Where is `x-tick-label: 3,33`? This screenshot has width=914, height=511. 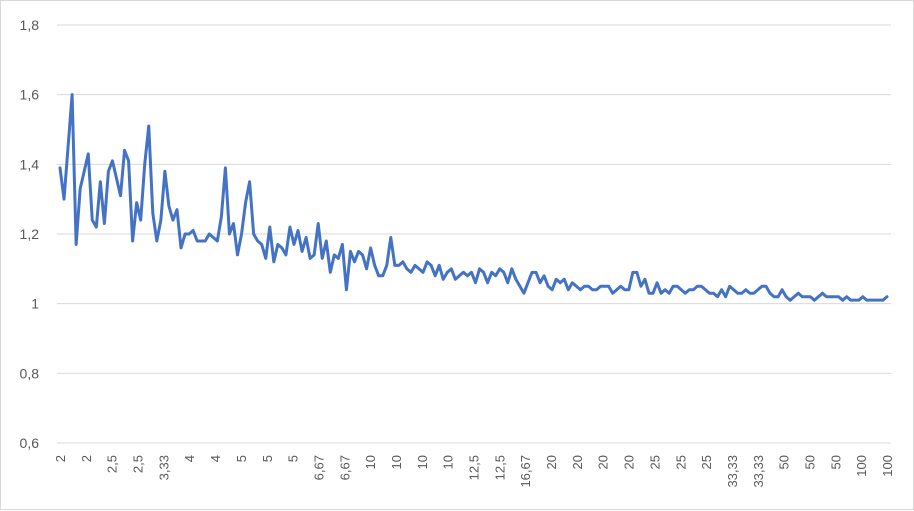 x-tick-label: 3,33 is located at coordinates (163, 467).